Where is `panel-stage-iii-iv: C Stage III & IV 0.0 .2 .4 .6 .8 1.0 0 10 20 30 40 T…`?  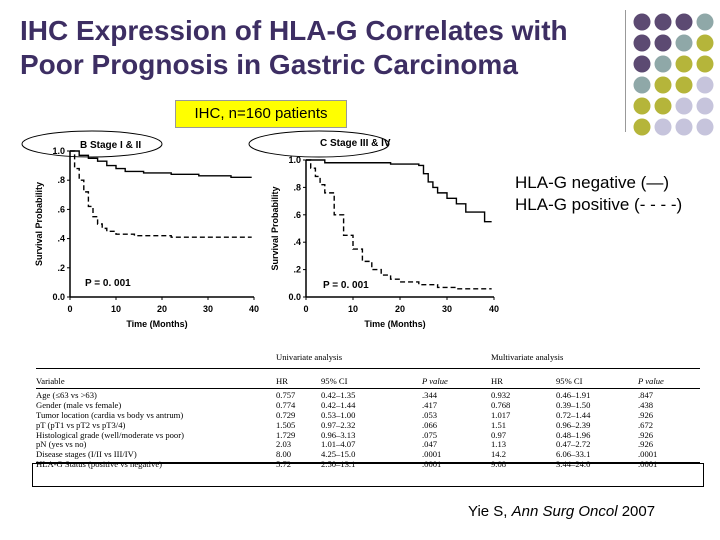 panel-stage-iii-iv: C Stage III & IV 0.0 .2 .4 .6 .8 1.0 0 10 20 30 40 T… is located at coordinates (373, 229).